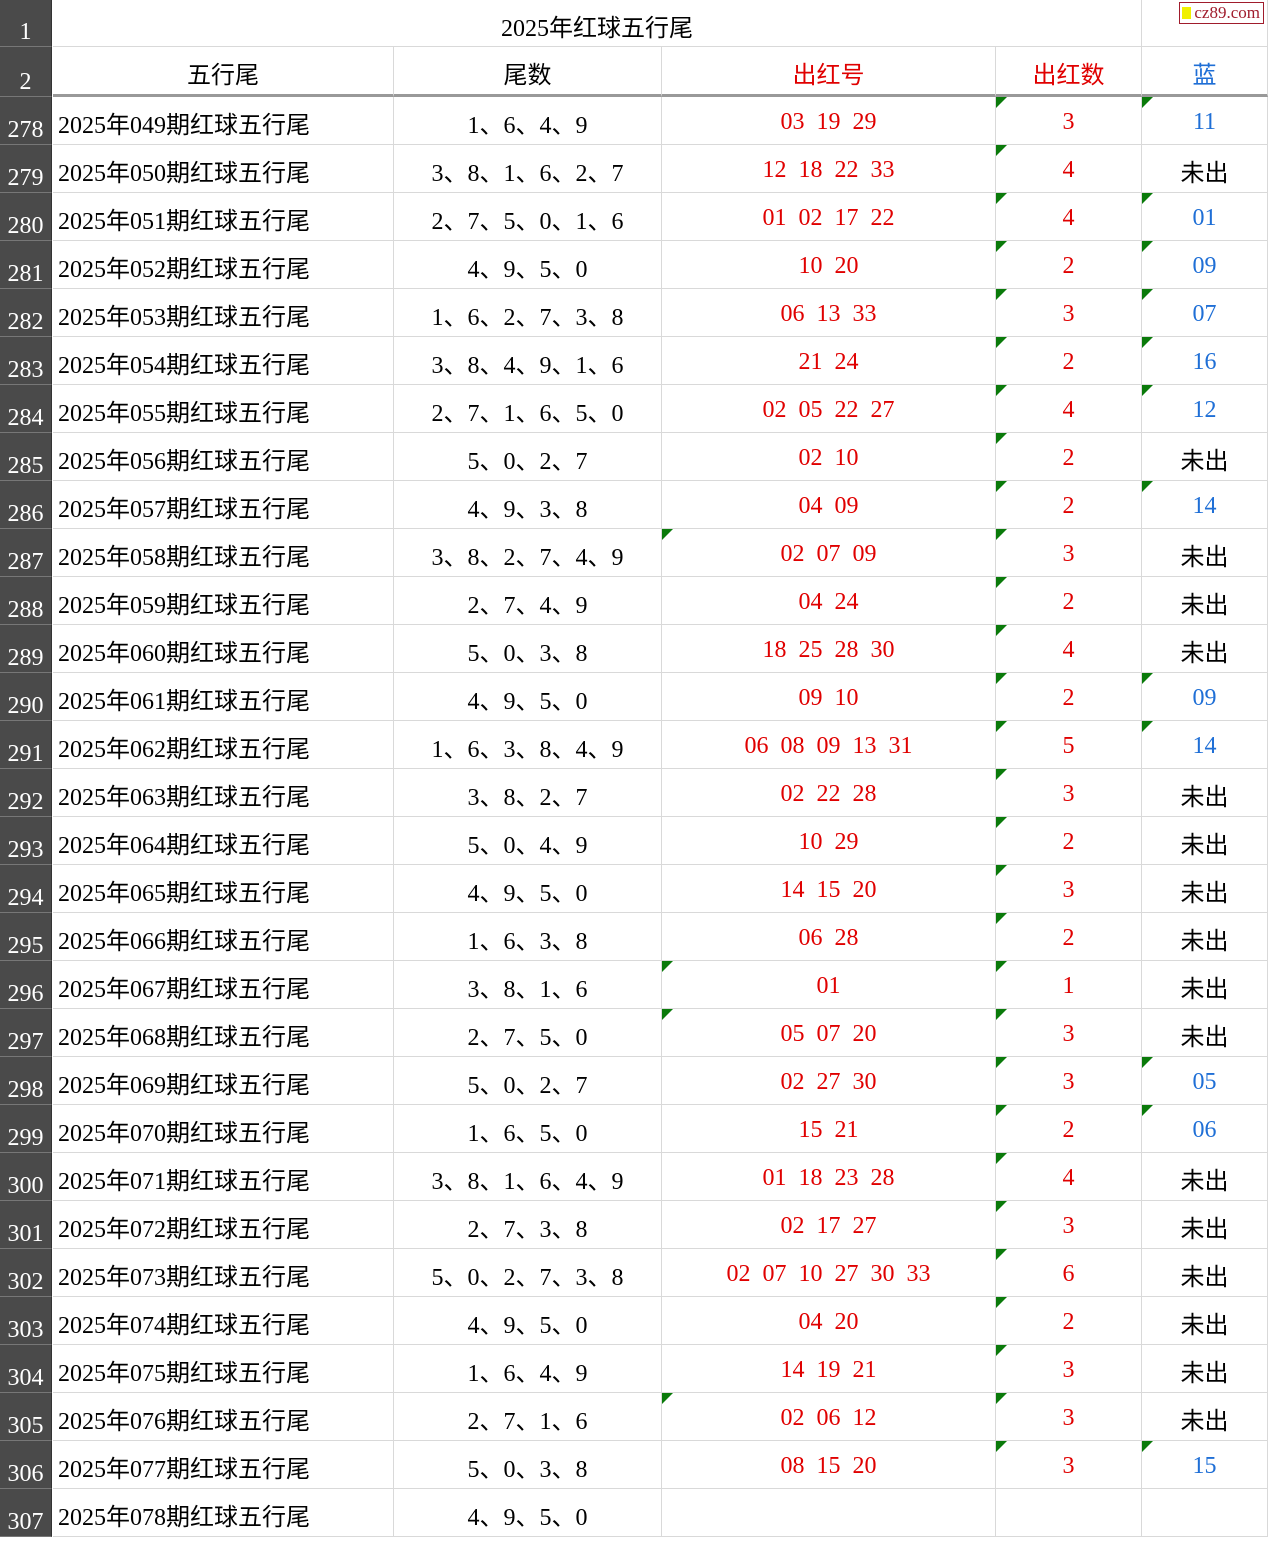  I want to click on period-cell: 2025年051期红球五行尾, so click(223, 217).